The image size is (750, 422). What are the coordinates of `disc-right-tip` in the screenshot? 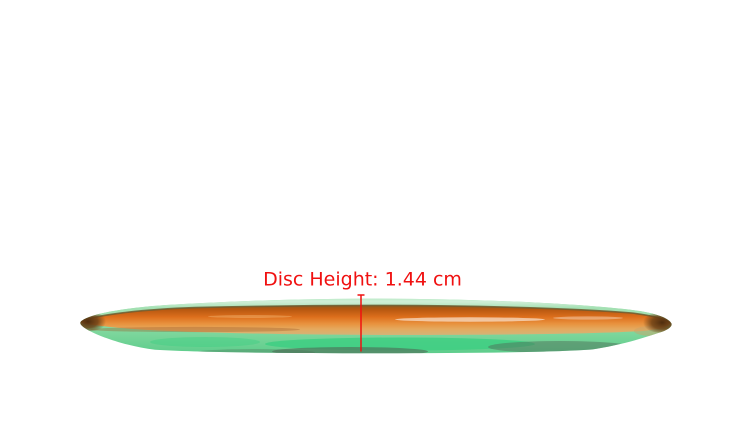 It's located at (657, 322).